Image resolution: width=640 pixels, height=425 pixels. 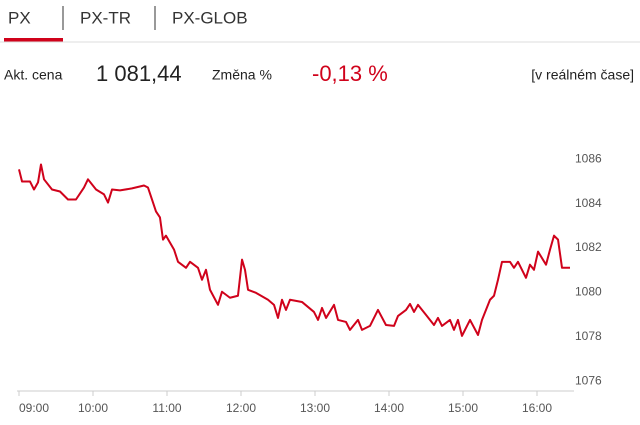 I want to click on realtime-note: [v reálném čase], so click(x=582, y=75).